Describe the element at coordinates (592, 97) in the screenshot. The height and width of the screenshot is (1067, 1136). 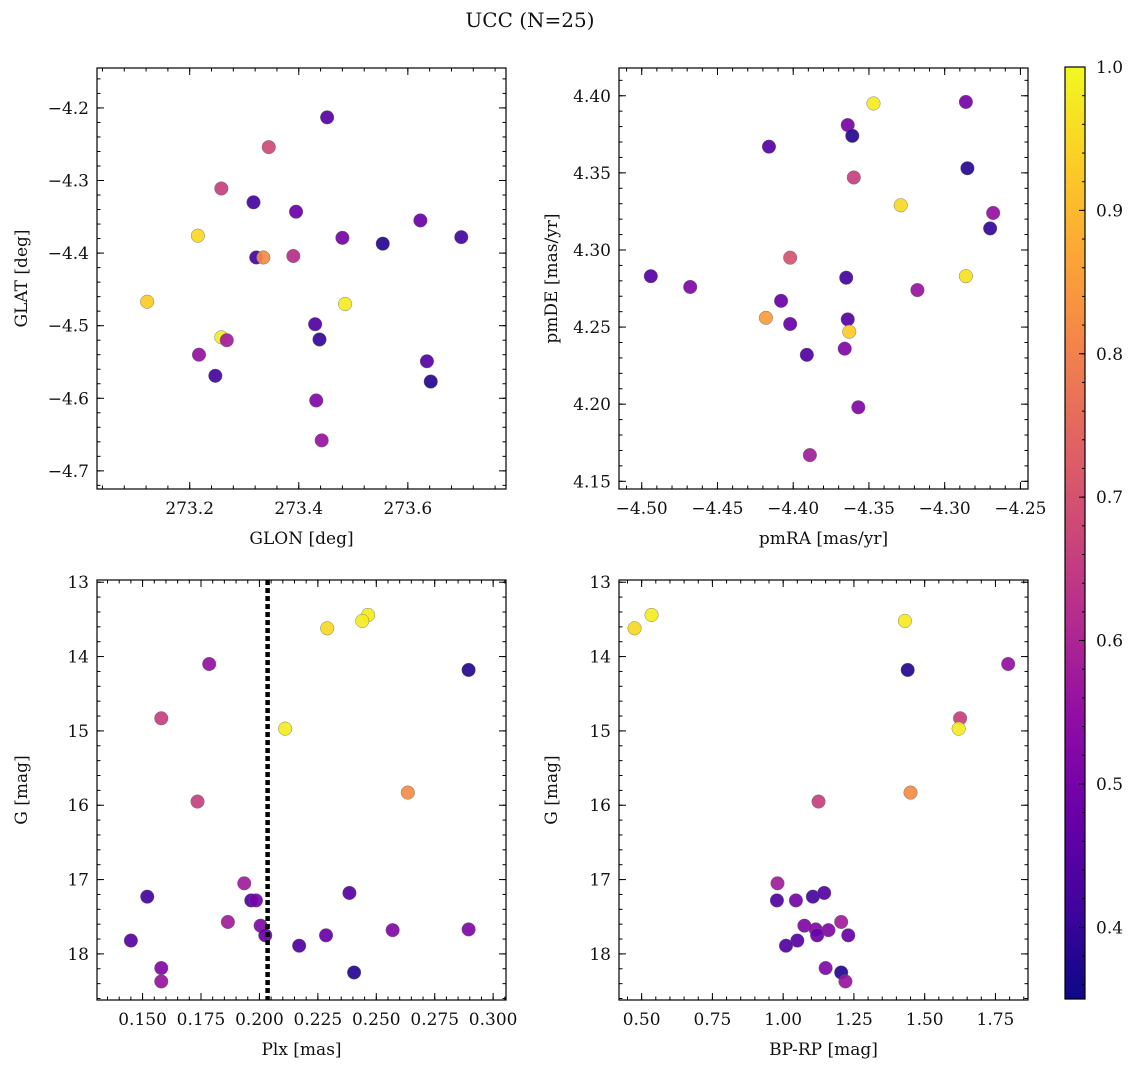
I see `y-tick-label: 4.40` at that location.